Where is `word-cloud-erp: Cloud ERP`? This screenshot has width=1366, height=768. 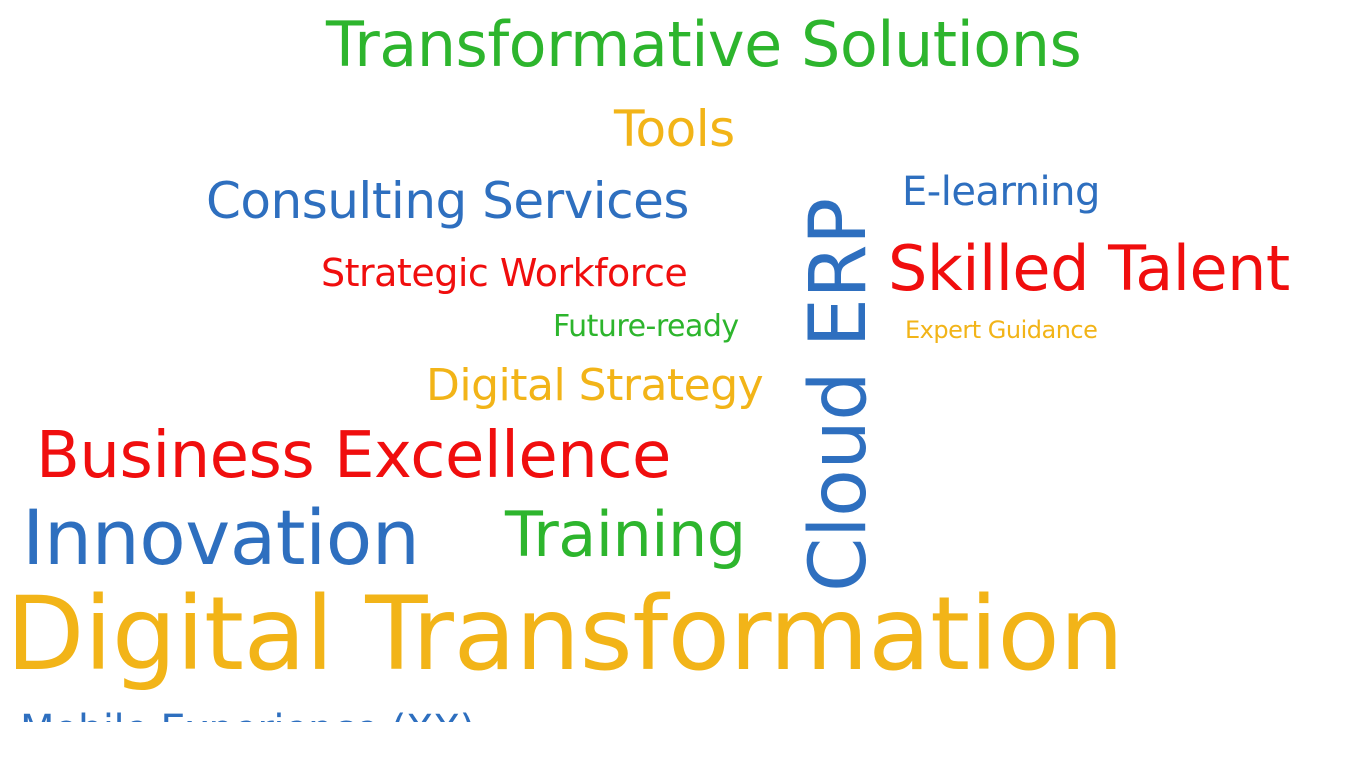 word-cloud-erp: Cloud ERP is located at coordinates (839, 395).